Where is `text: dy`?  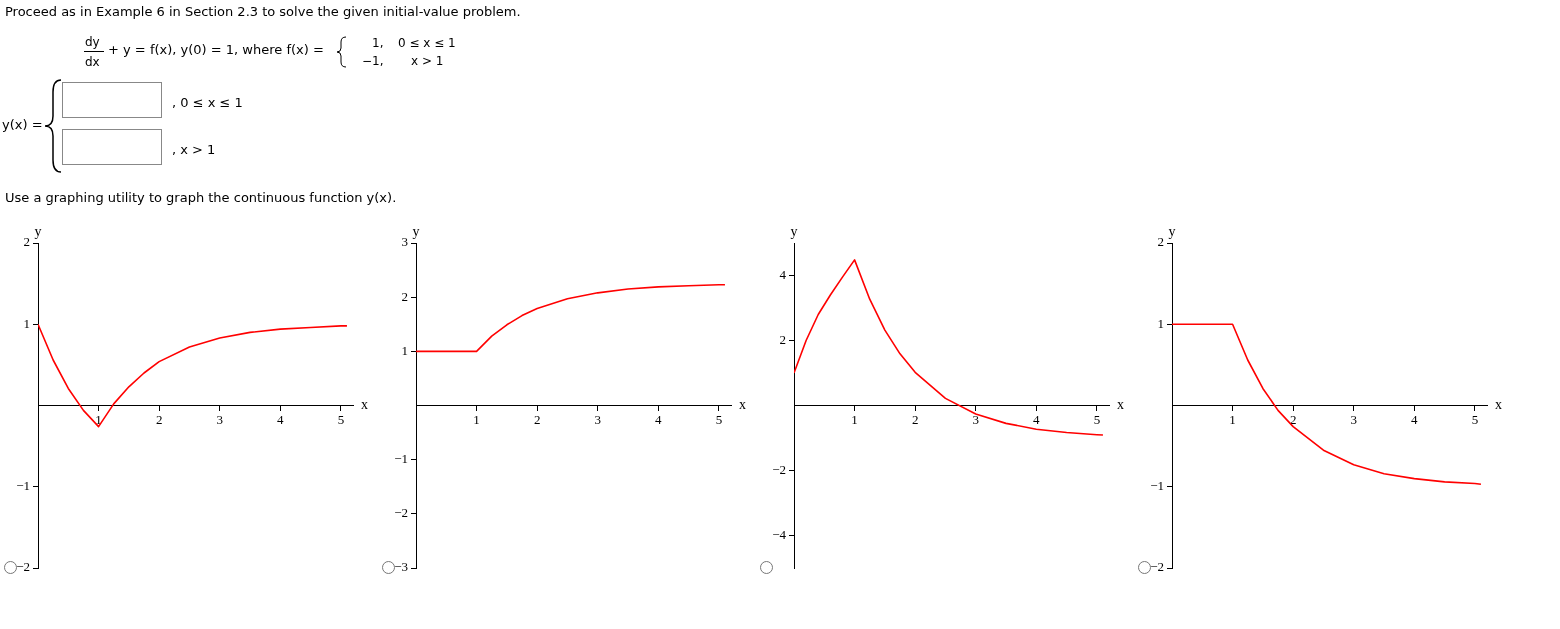 text: dy is located at coordinates (92, 42).